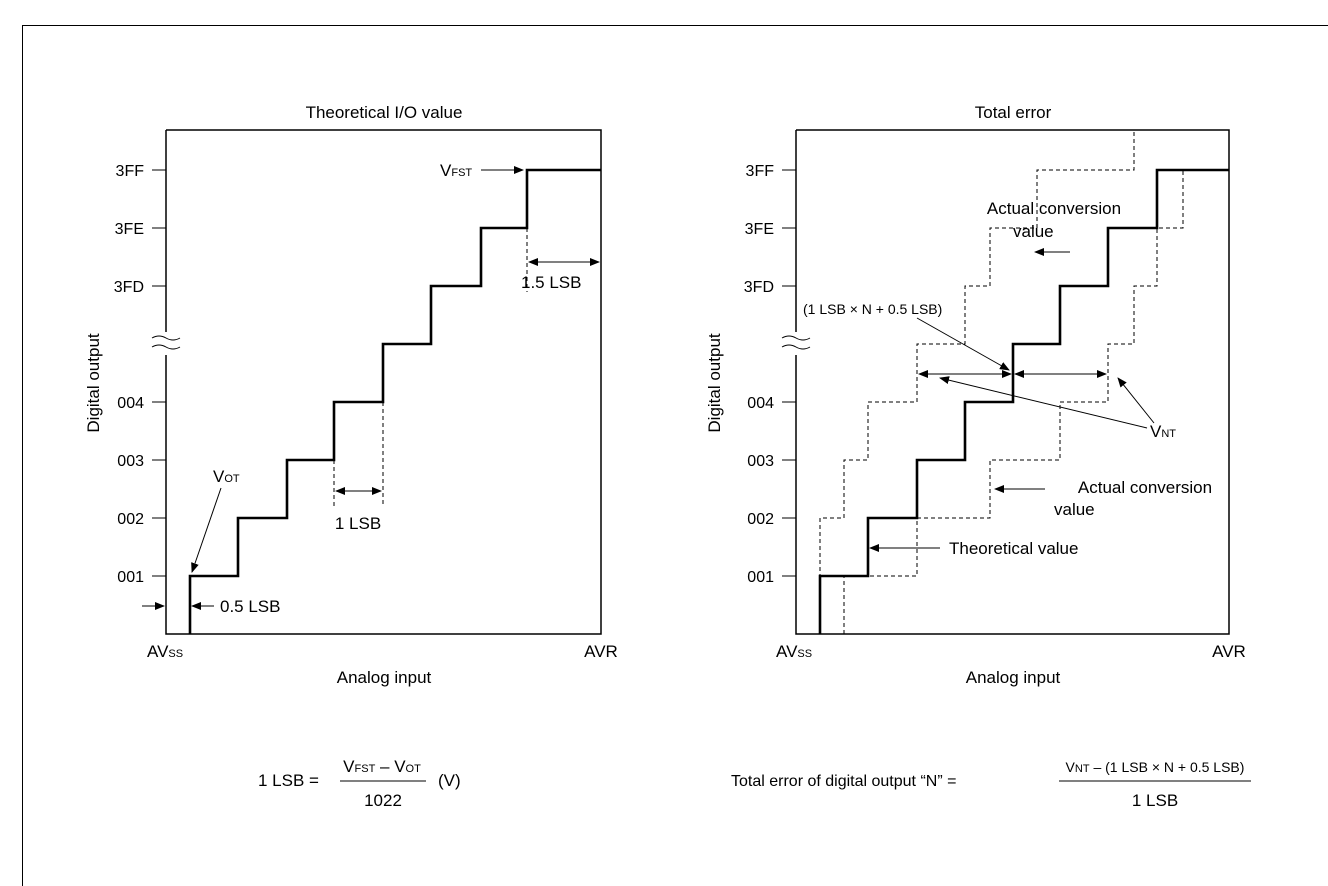  I want to click on right-y-tick-label: 001, so click(760, 577).